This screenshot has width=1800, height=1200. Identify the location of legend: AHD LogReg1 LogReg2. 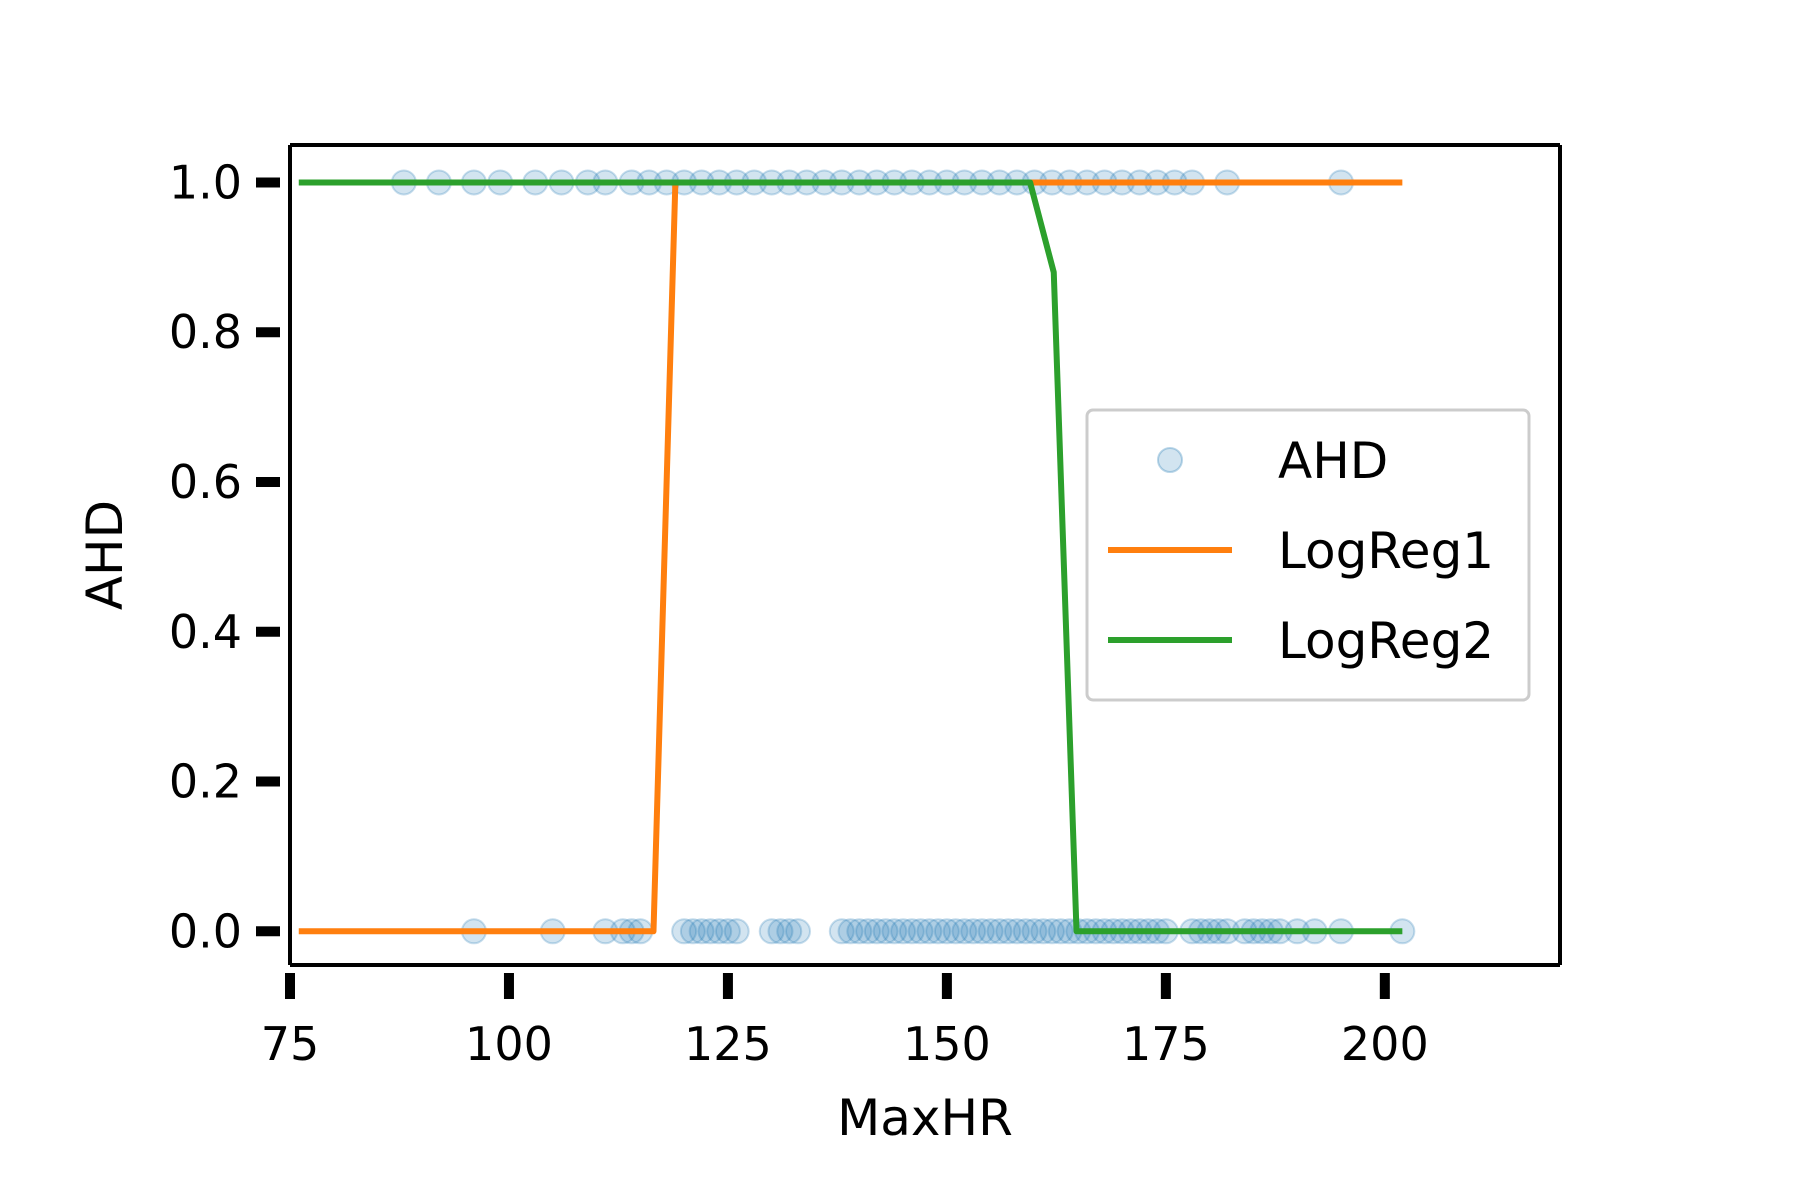
(1308, 555).